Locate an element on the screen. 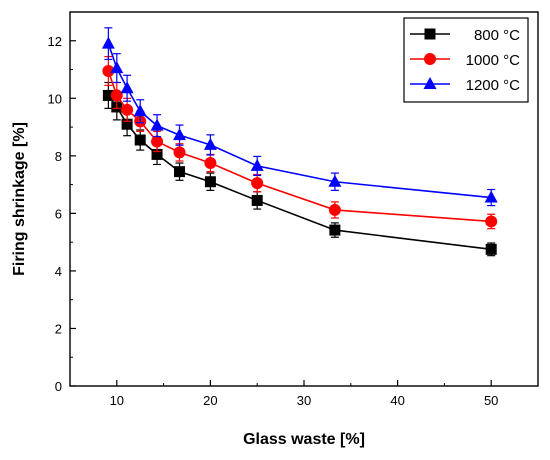  x-tick-label: 50 is located at coordinates (491, 400).